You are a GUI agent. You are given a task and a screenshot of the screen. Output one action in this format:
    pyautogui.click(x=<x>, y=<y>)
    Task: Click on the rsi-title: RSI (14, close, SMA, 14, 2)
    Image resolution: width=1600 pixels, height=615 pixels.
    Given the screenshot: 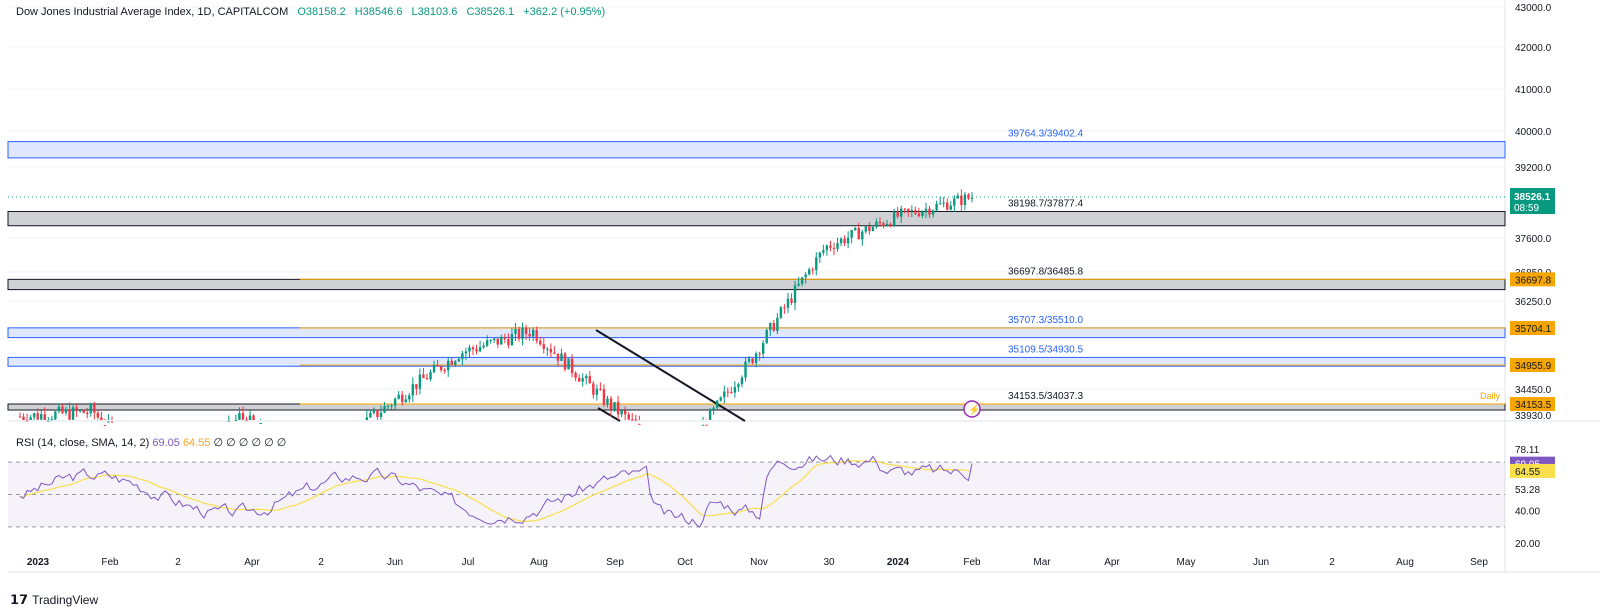 What is the action you would take?
    pyautogui.click(x=83, y=443)
    